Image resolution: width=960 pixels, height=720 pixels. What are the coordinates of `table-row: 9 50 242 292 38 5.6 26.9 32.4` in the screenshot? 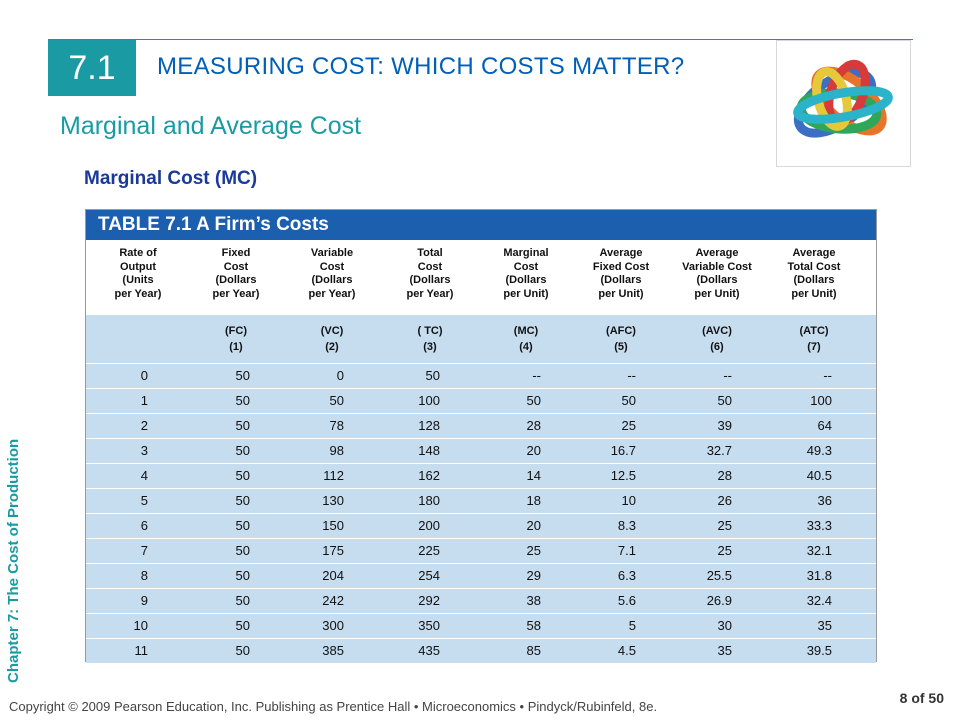 It's located at (481, 600).